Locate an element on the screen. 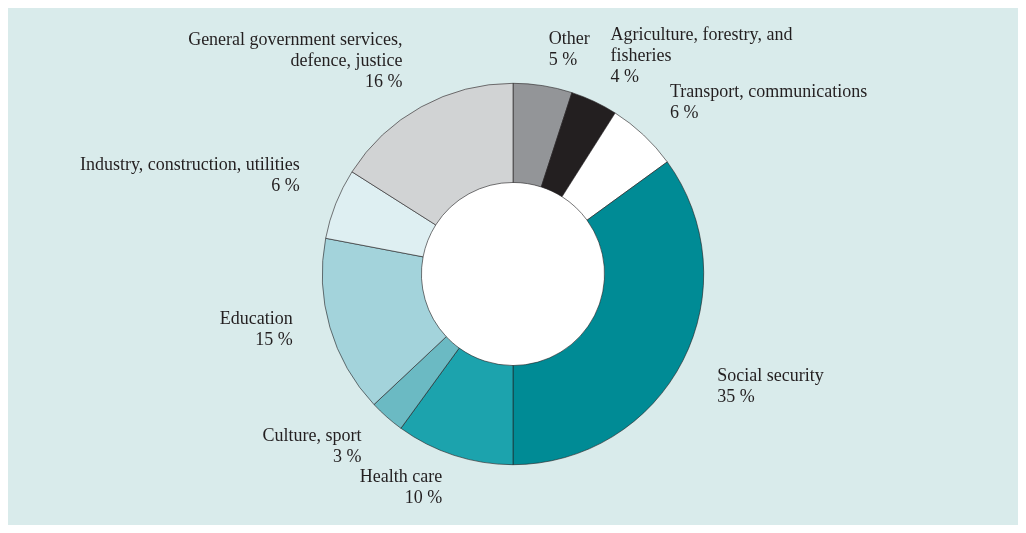  data-label: 4 % is located at coordinates (625, 75).